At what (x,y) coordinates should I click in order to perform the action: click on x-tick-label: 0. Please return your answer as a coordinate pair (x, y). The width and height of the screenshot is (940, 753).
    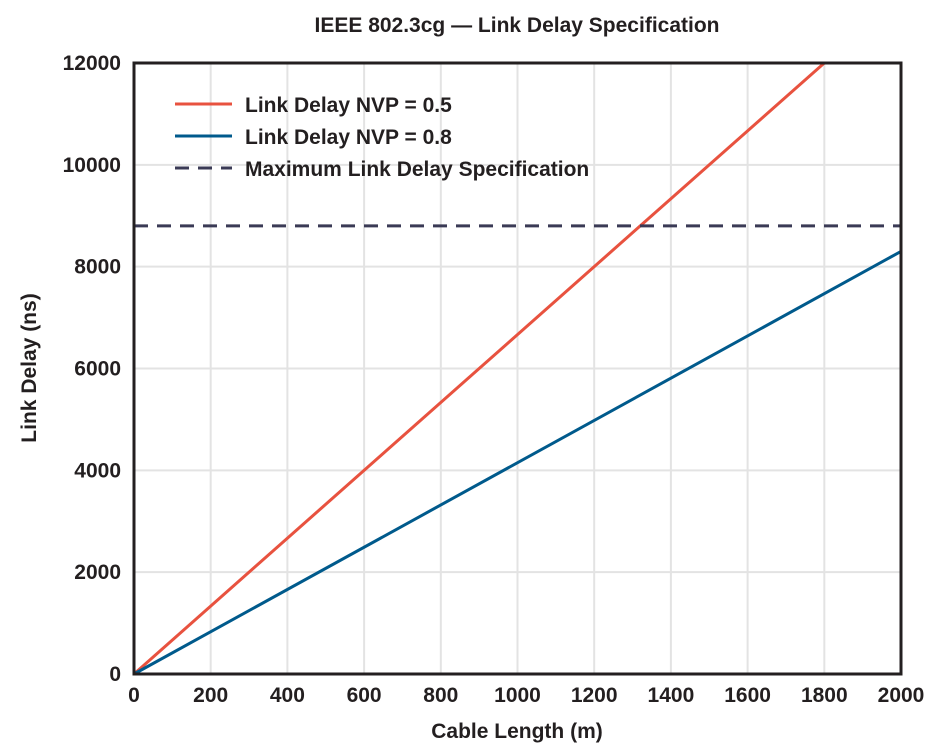
    Looking at the image, I should click on (134, 695).